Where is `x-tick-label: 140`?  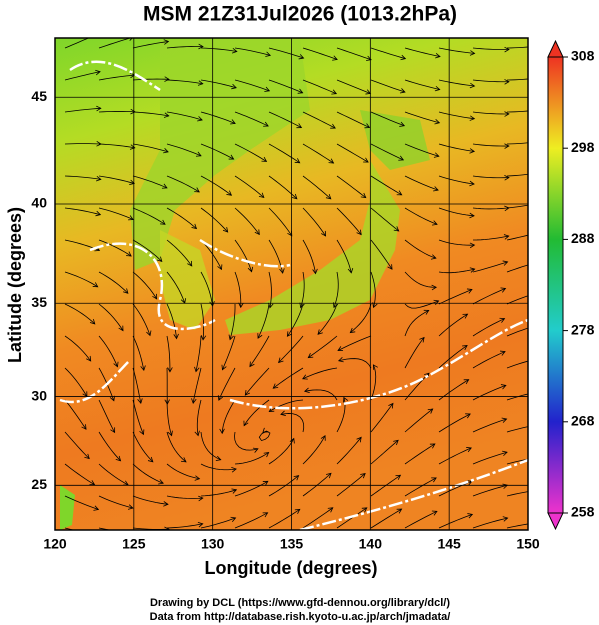
x-tick-label: 140 is located at coordinates (371, 544).